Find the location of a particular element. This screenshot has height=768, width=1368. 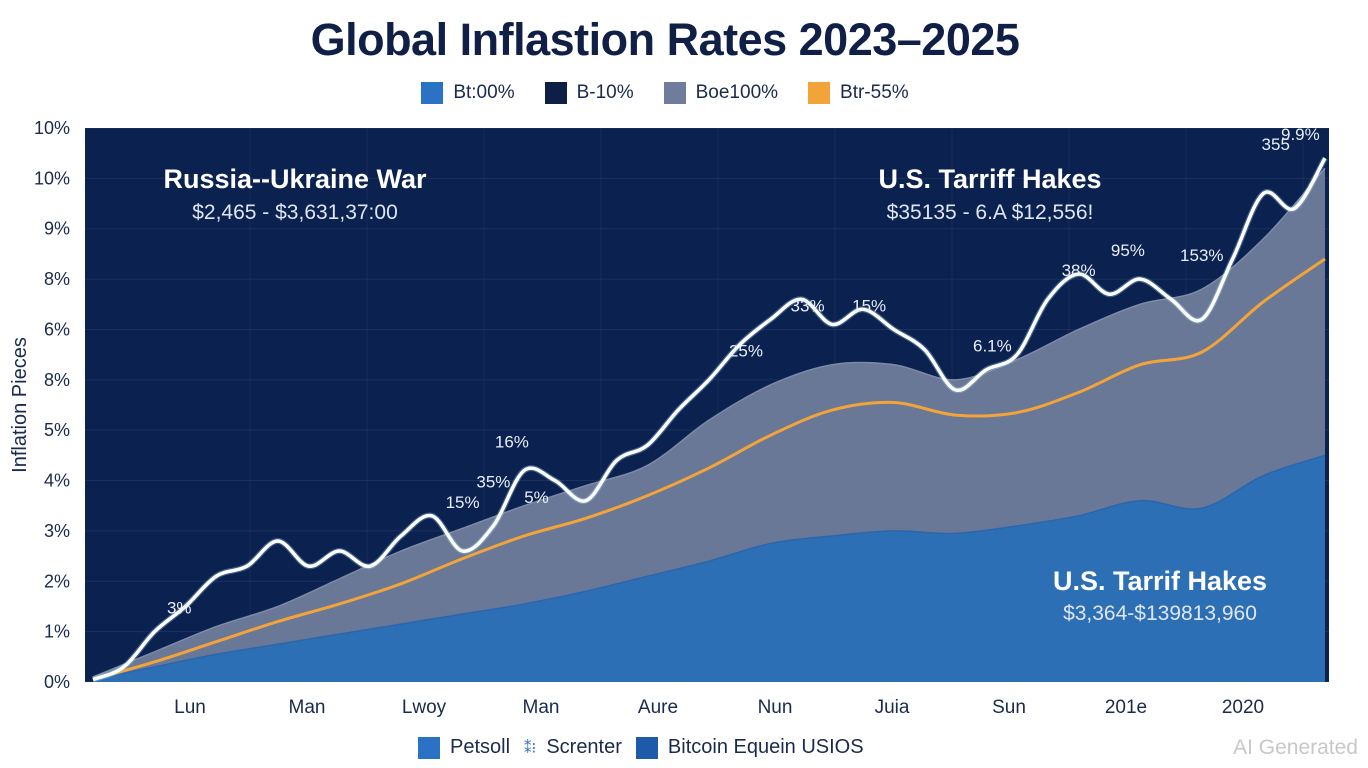

legend-item: Btr-55% is located at coordinates (858, 93).